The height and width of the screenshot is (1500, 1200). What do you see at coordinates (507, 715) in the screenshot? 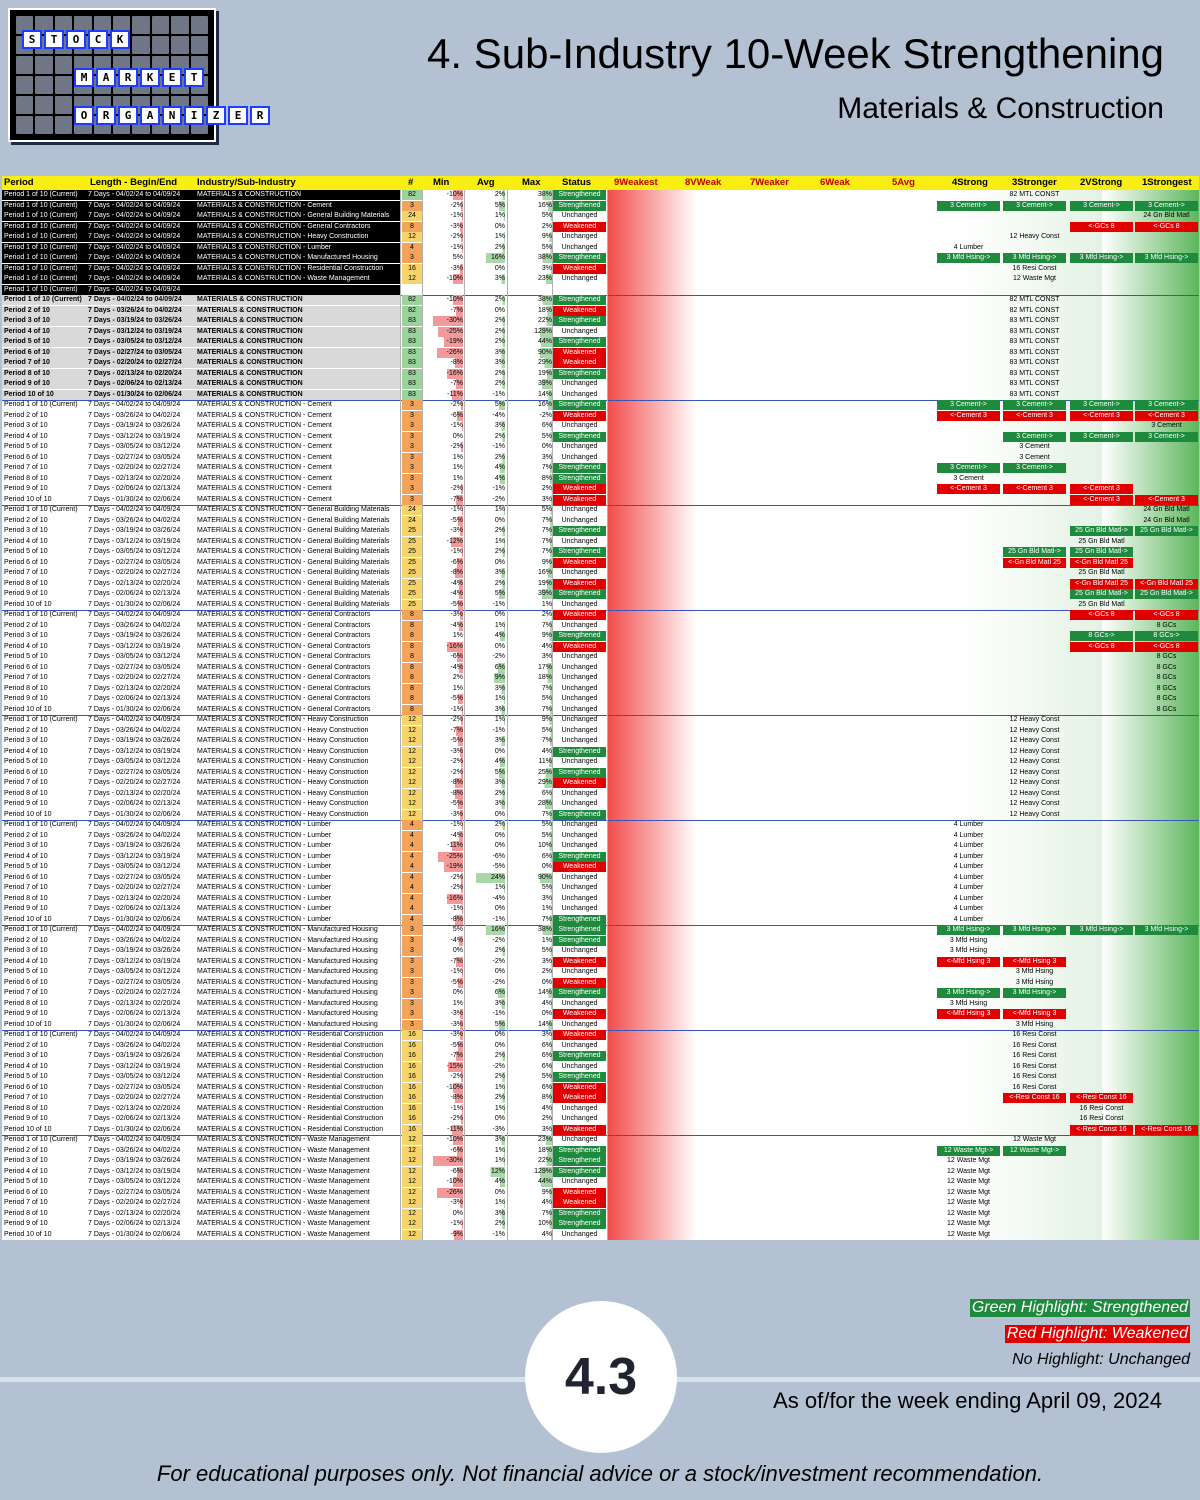
I see `column-divider` at bounding box center [507, 715].